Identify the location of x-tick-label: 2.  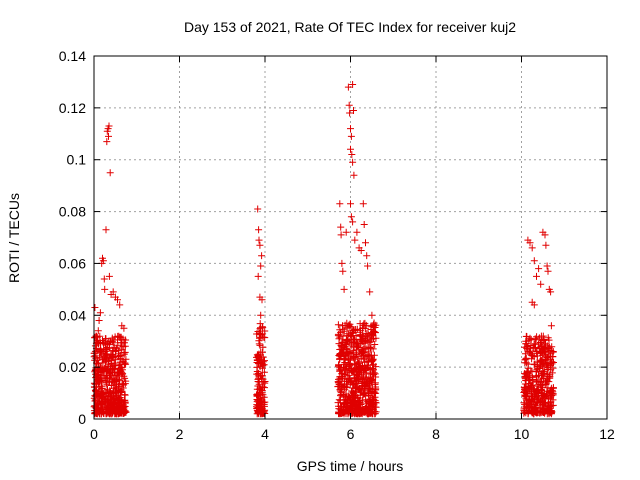
(180, 434).